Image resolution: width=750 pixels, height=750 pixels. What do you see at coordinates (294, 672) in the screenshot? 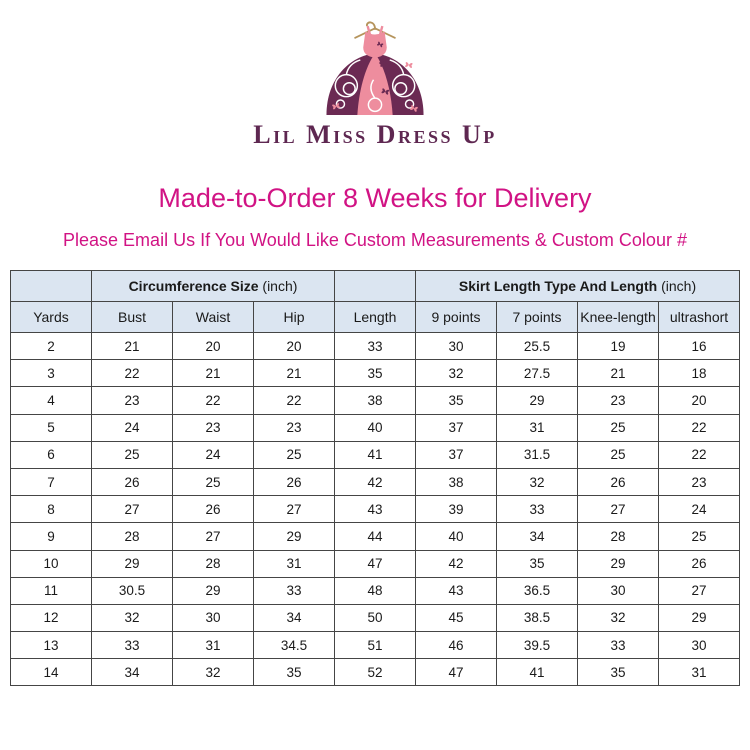
I see `size-cell: 35` at bounding box center [294, 672].